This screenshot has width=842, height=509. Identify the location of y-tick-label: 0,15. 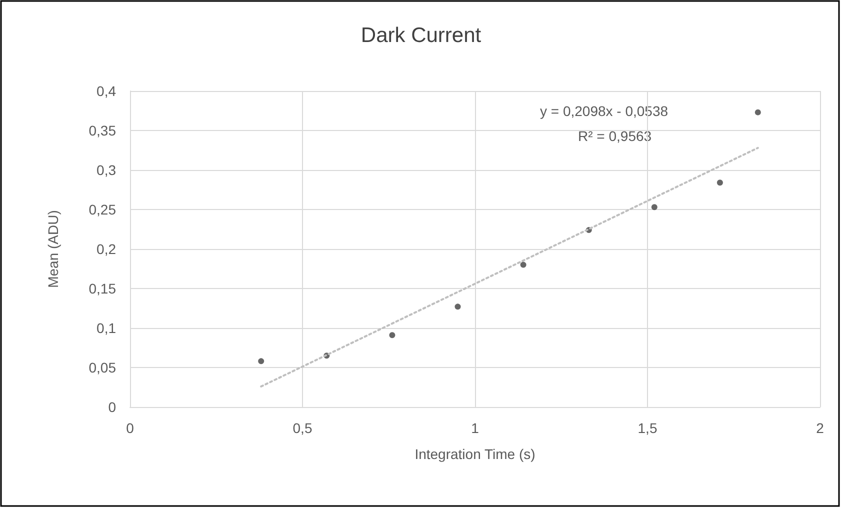
(102, 288).